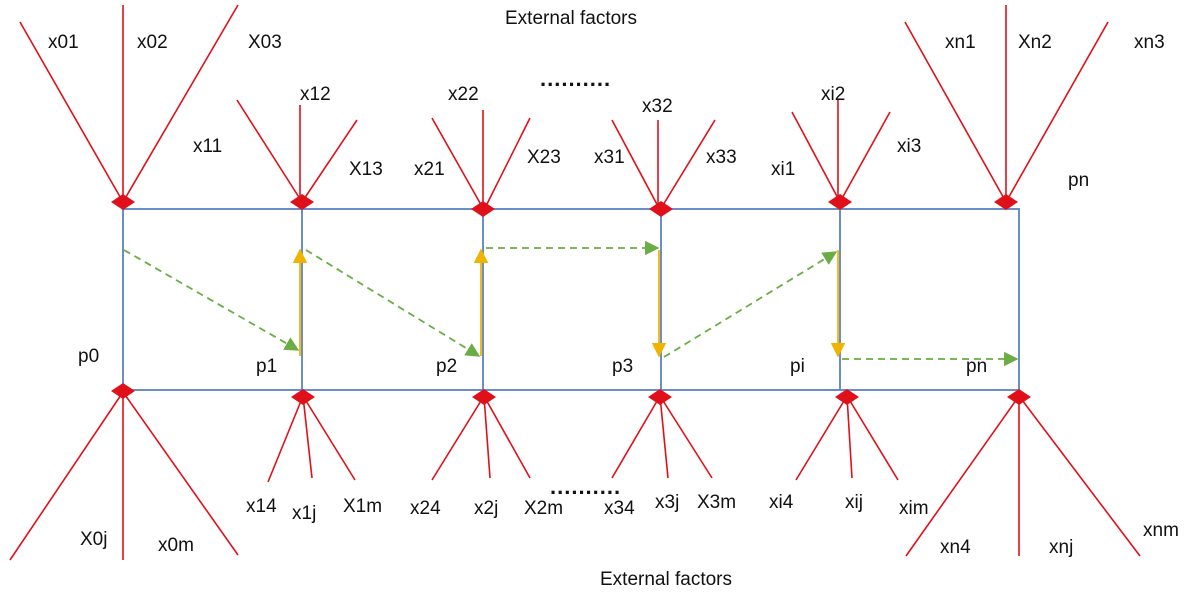 The height and width of the screenshot is (592, 1196). Describe the element at coordinates (315, 94) in the screenshot. I see `factor-label-x12: x12` at that location.